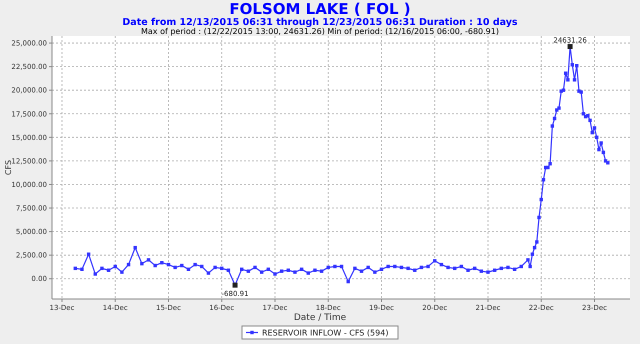 This screenshot has height=344, width=640. Describe the element at coordinates (8, 168) in the screenshot. I see `y-axis-title: CFS` at that location.